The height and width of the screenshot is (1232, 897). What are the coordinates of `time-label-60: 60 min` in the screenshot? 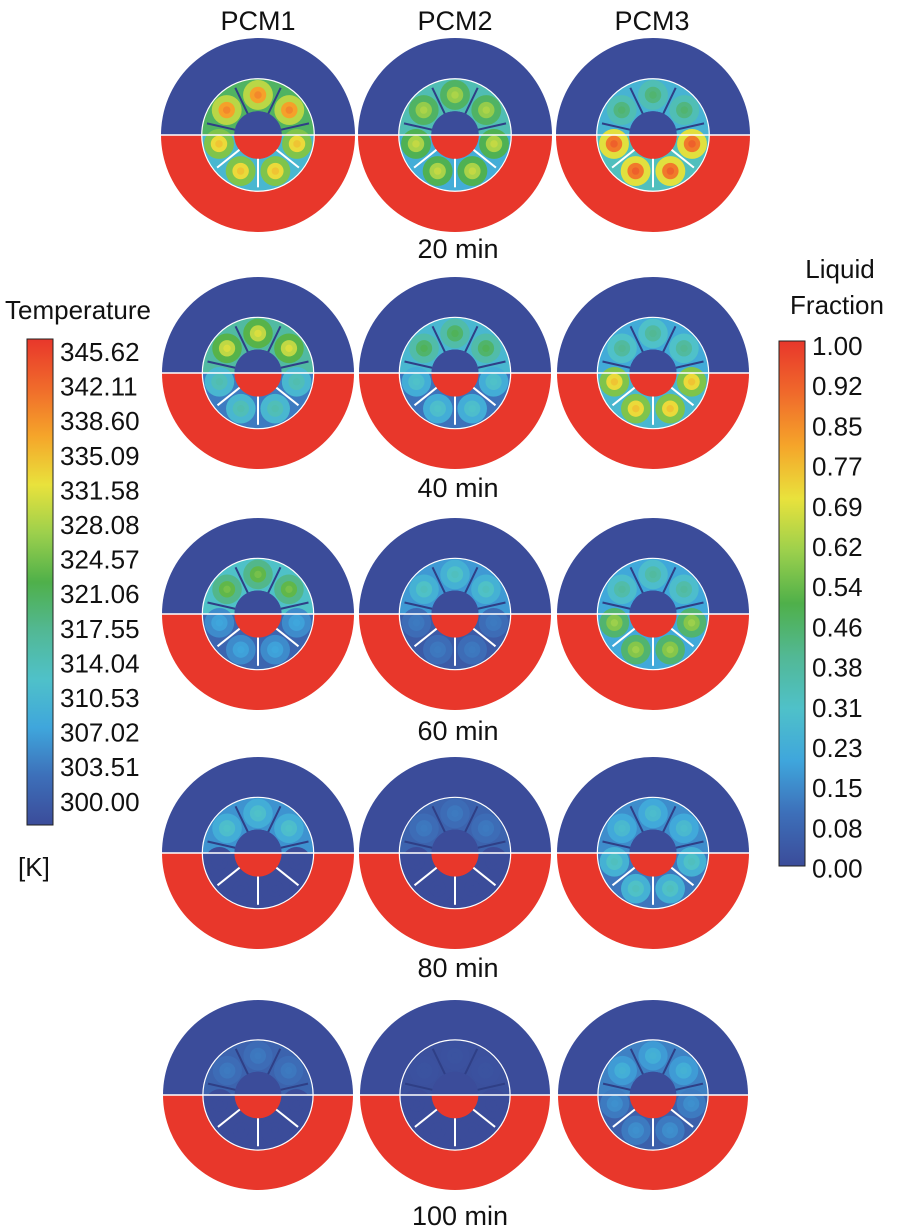 It's located at (457, 731).